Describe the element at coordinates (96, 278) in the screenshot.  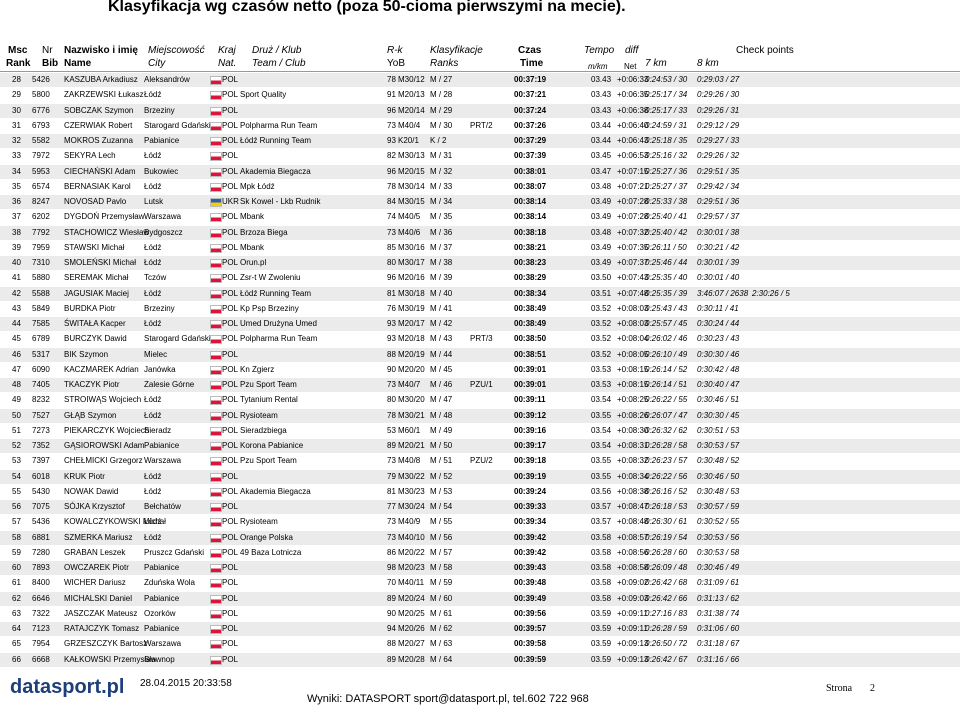
I see `cell-name: SEREMAK Michał` at that location.